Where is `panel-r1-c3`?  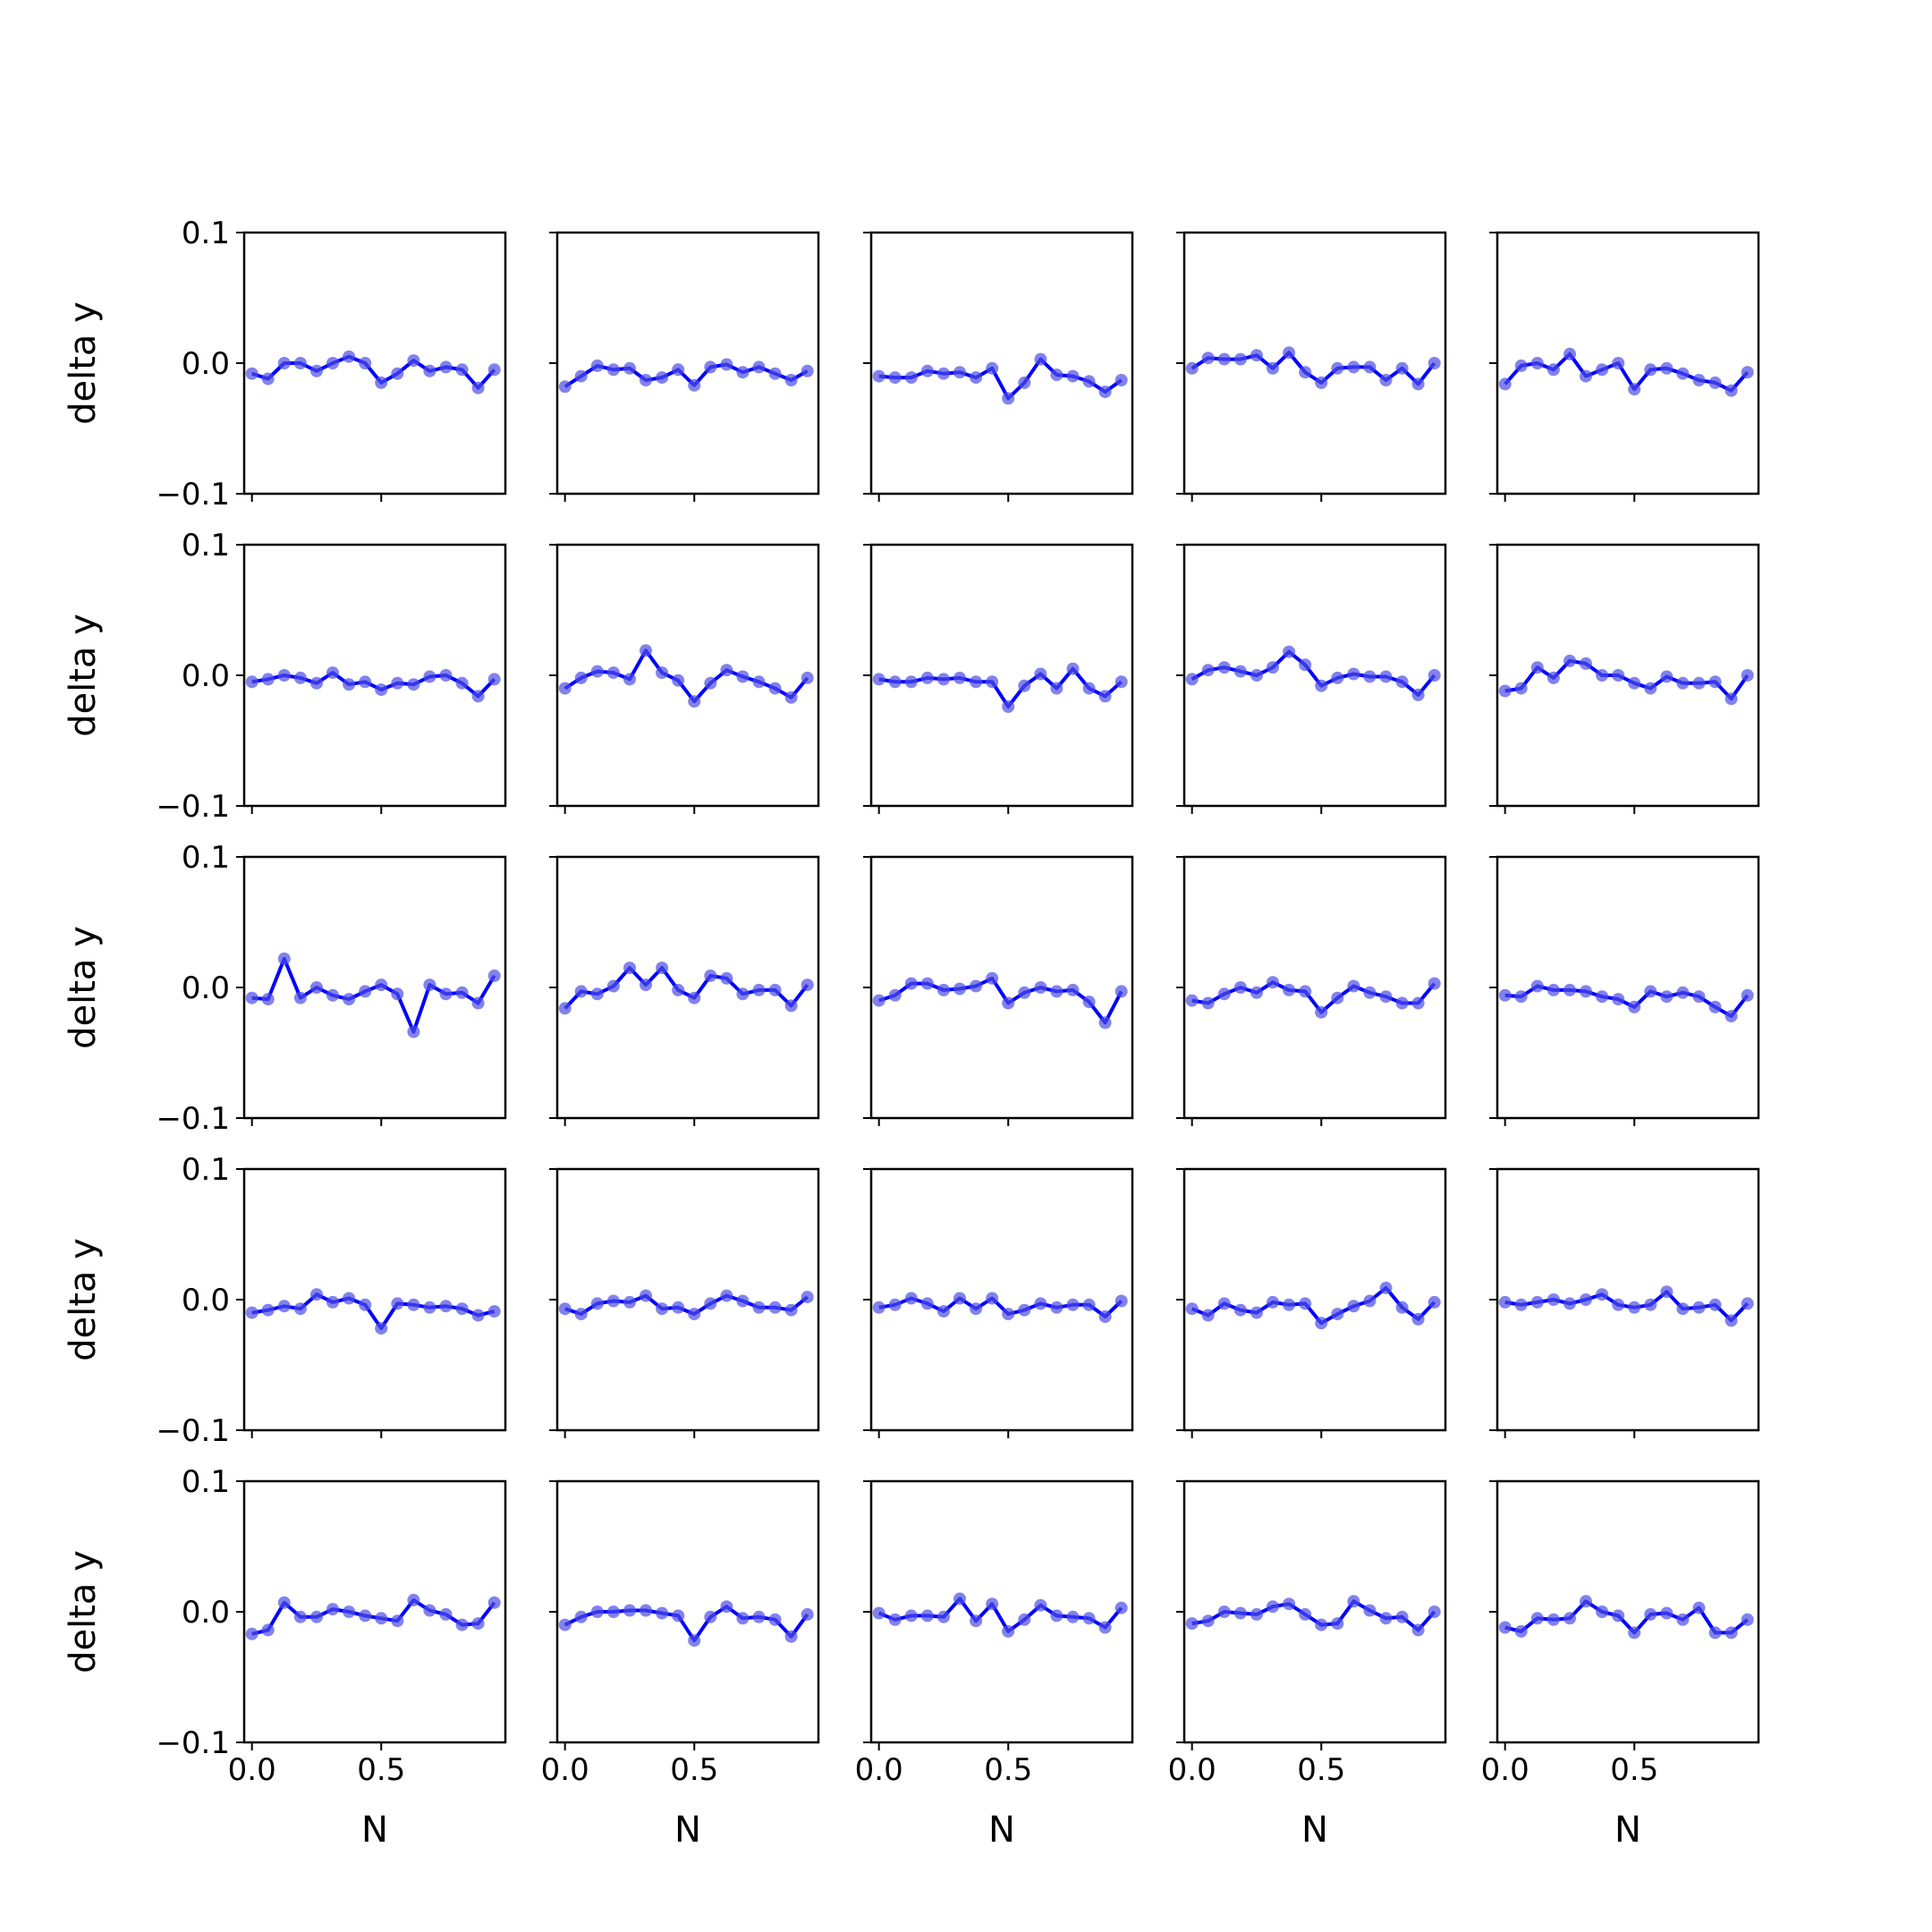
panel-r1-c3 is located at coordinates (998, 366).